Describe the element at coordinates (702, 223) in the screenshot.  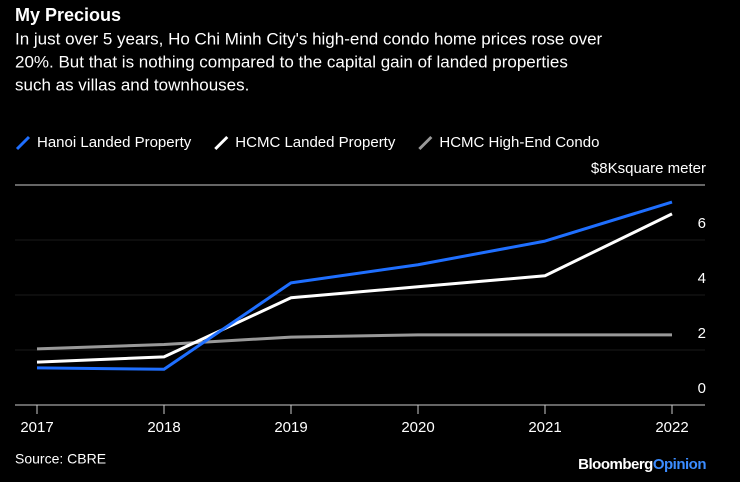
I see `y-tick-label: 6` at that location.